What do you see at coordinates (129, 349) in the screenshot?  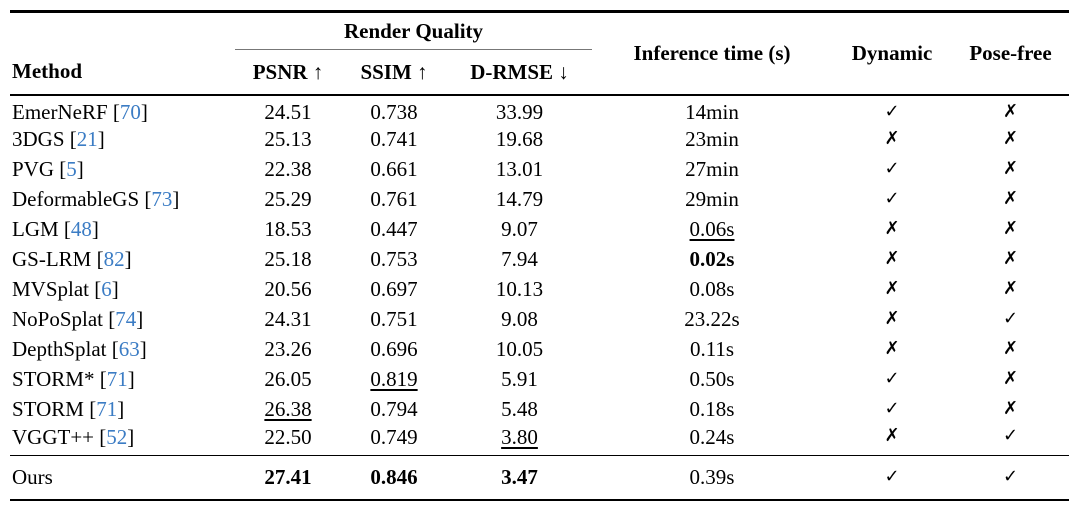 I see `citation-link: 63` at bounding box center [129, 349].